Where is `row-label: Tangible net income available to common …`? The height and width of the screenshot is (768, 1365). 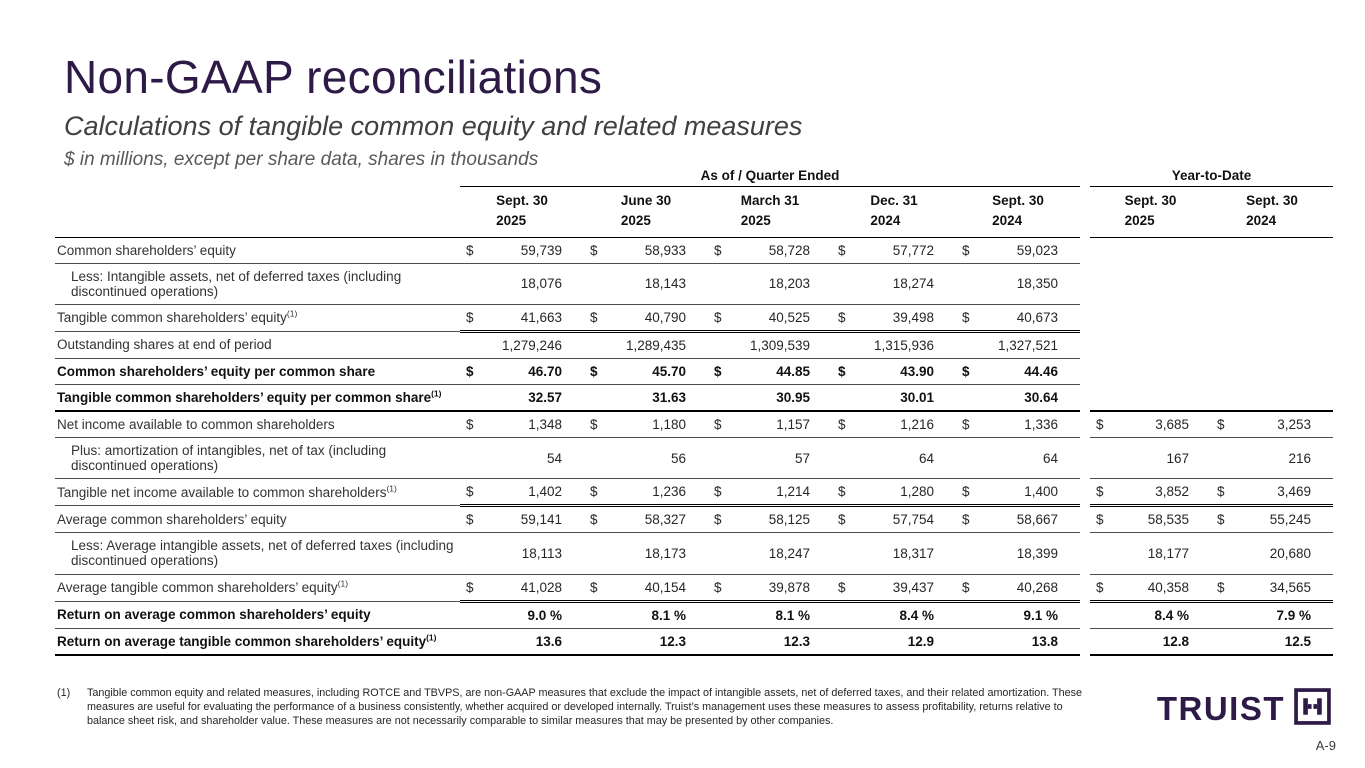
row-label: Tangible net income available to common … is located at coordinates (257, 492).